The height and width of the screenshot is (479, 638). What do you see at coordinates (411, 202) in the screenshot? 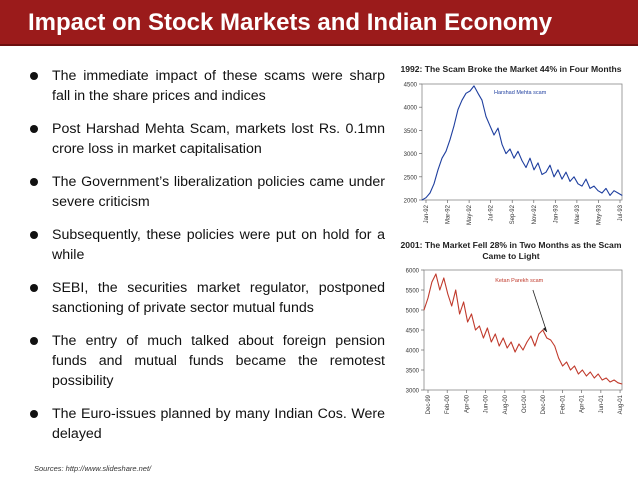
I see `y-tick-label: 2000` at bounding box center [411, 202].